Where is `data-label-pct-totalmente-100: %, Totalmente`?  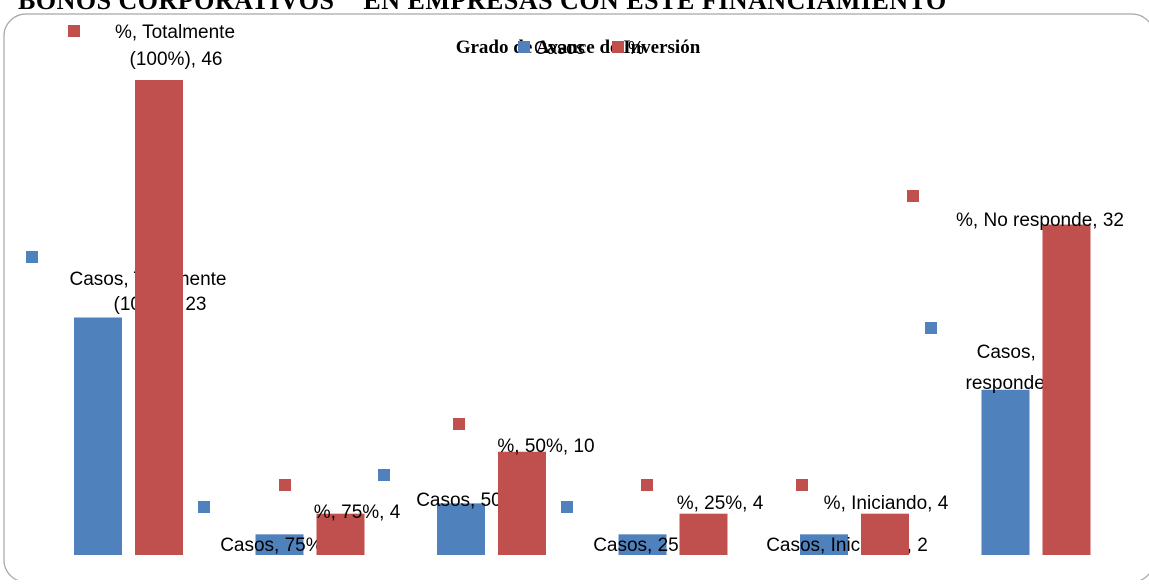
data-label-pct-totalmente-100: %, Totalmente is located at coordinates (175, 32).